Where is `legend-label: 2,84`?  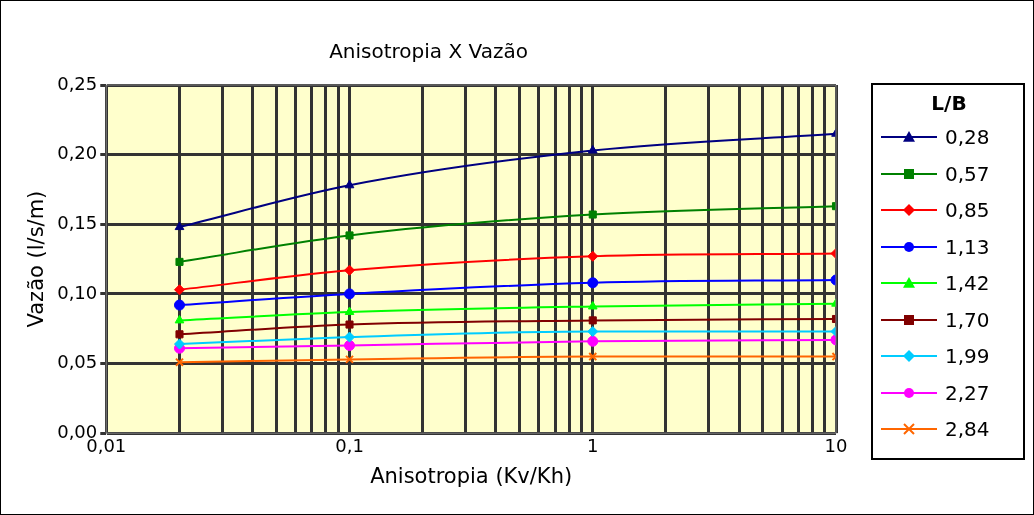
legend-label: 2,84 is located at coordinates (967, 429).